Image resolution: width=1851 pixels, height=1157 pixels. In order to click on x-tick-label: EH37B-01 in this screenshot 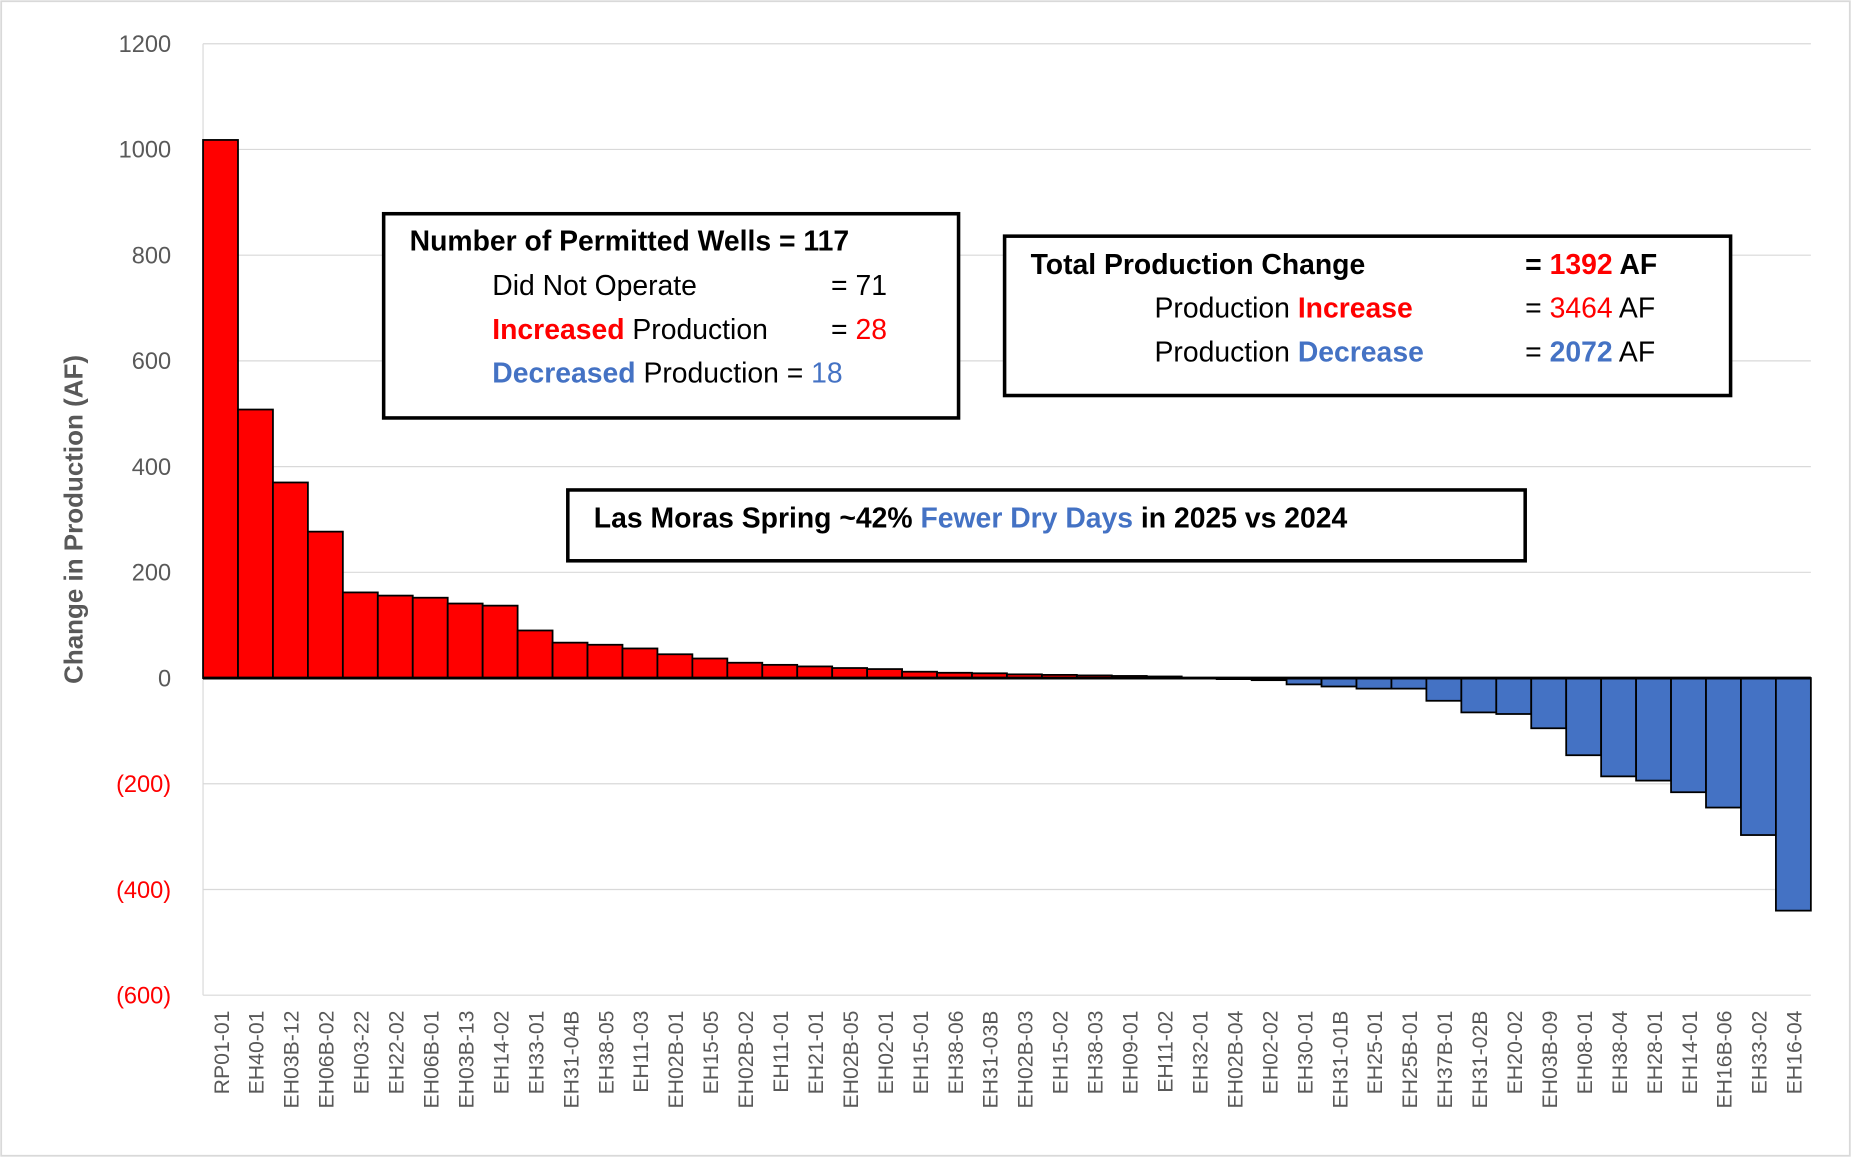, I will do `click(1445, 1060)`.